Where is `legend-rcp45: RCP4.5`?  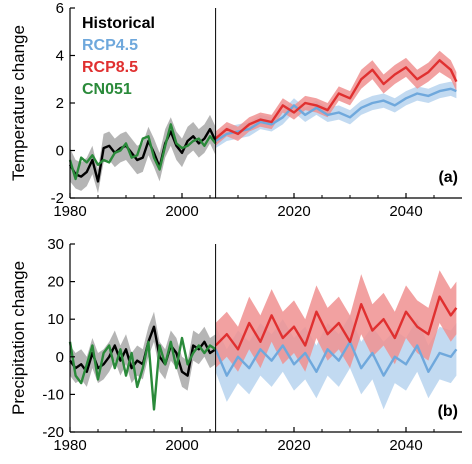 legend-rcp45: RCP4.5 is located at coordinates (110, 45).